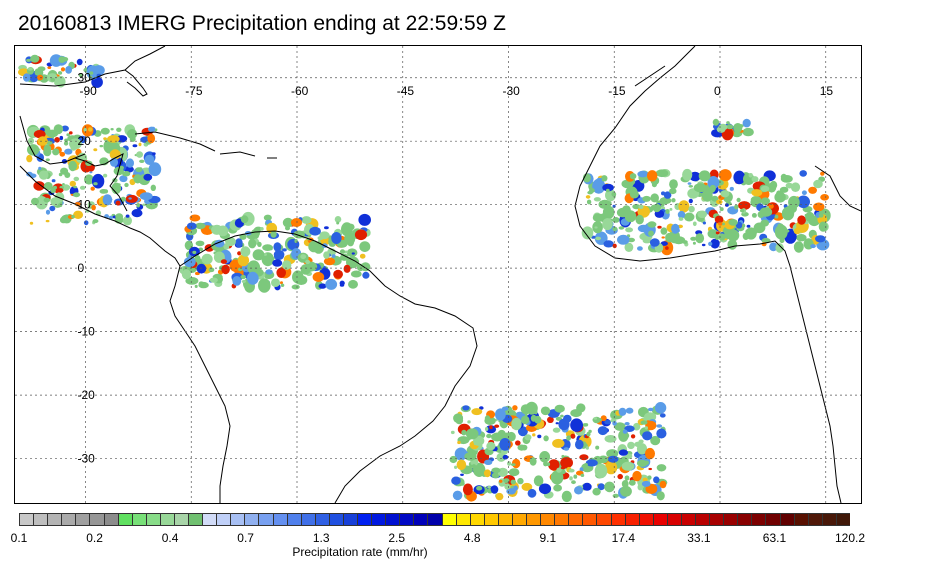 This screenshot has height=571, width=944. I want to click on colorbar-tick-label: 33.1, so click(699, 538).